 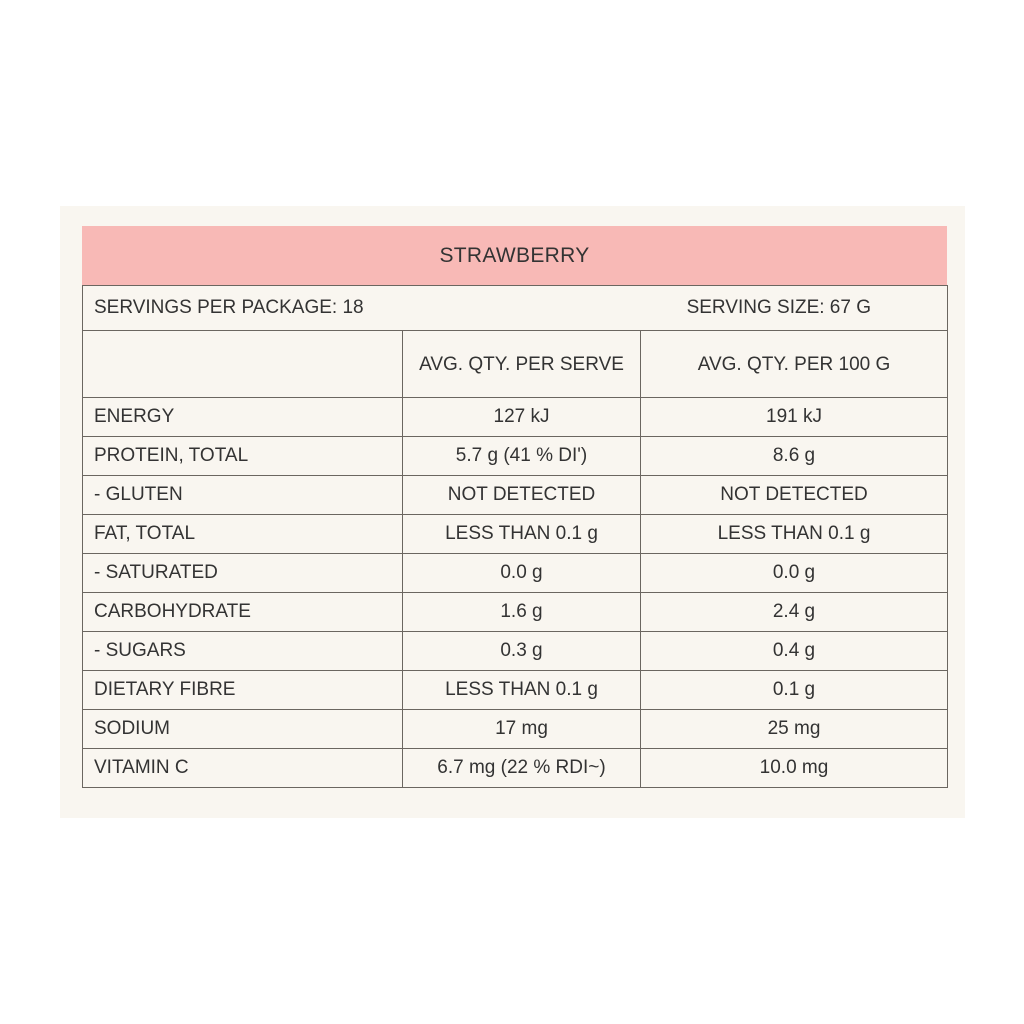 I want to click on column-header-row: AVG. QTY. PER SERVE AVG. QTY. PER 100 G, so click(x=515, y=364).